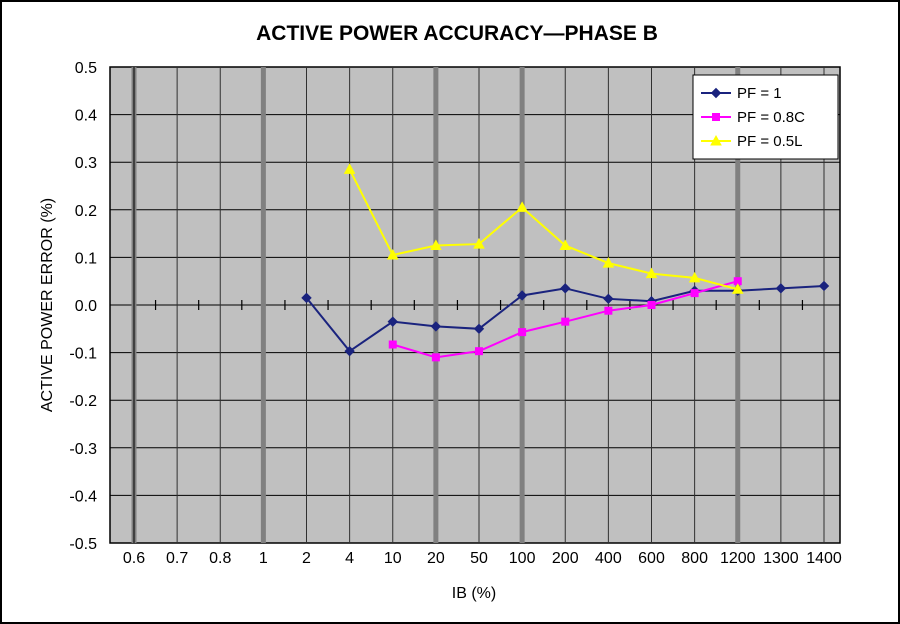  I want to click on legend: PF = 1 PF = 0.8C PF = 0.5L, so click(765, 117).